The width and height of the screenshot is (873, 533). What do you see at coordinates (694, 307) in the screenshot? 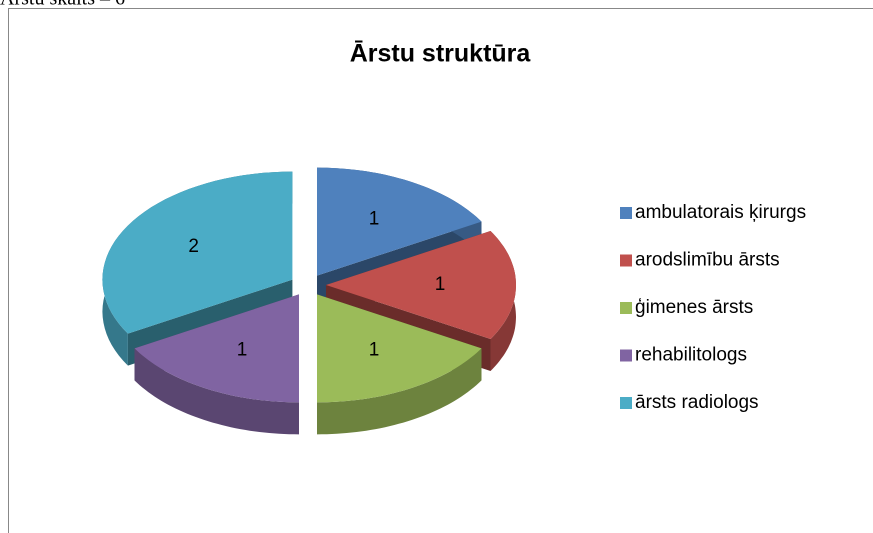
I see `legend-label: ģimenes ārsts` at bounding box center [694, 307].